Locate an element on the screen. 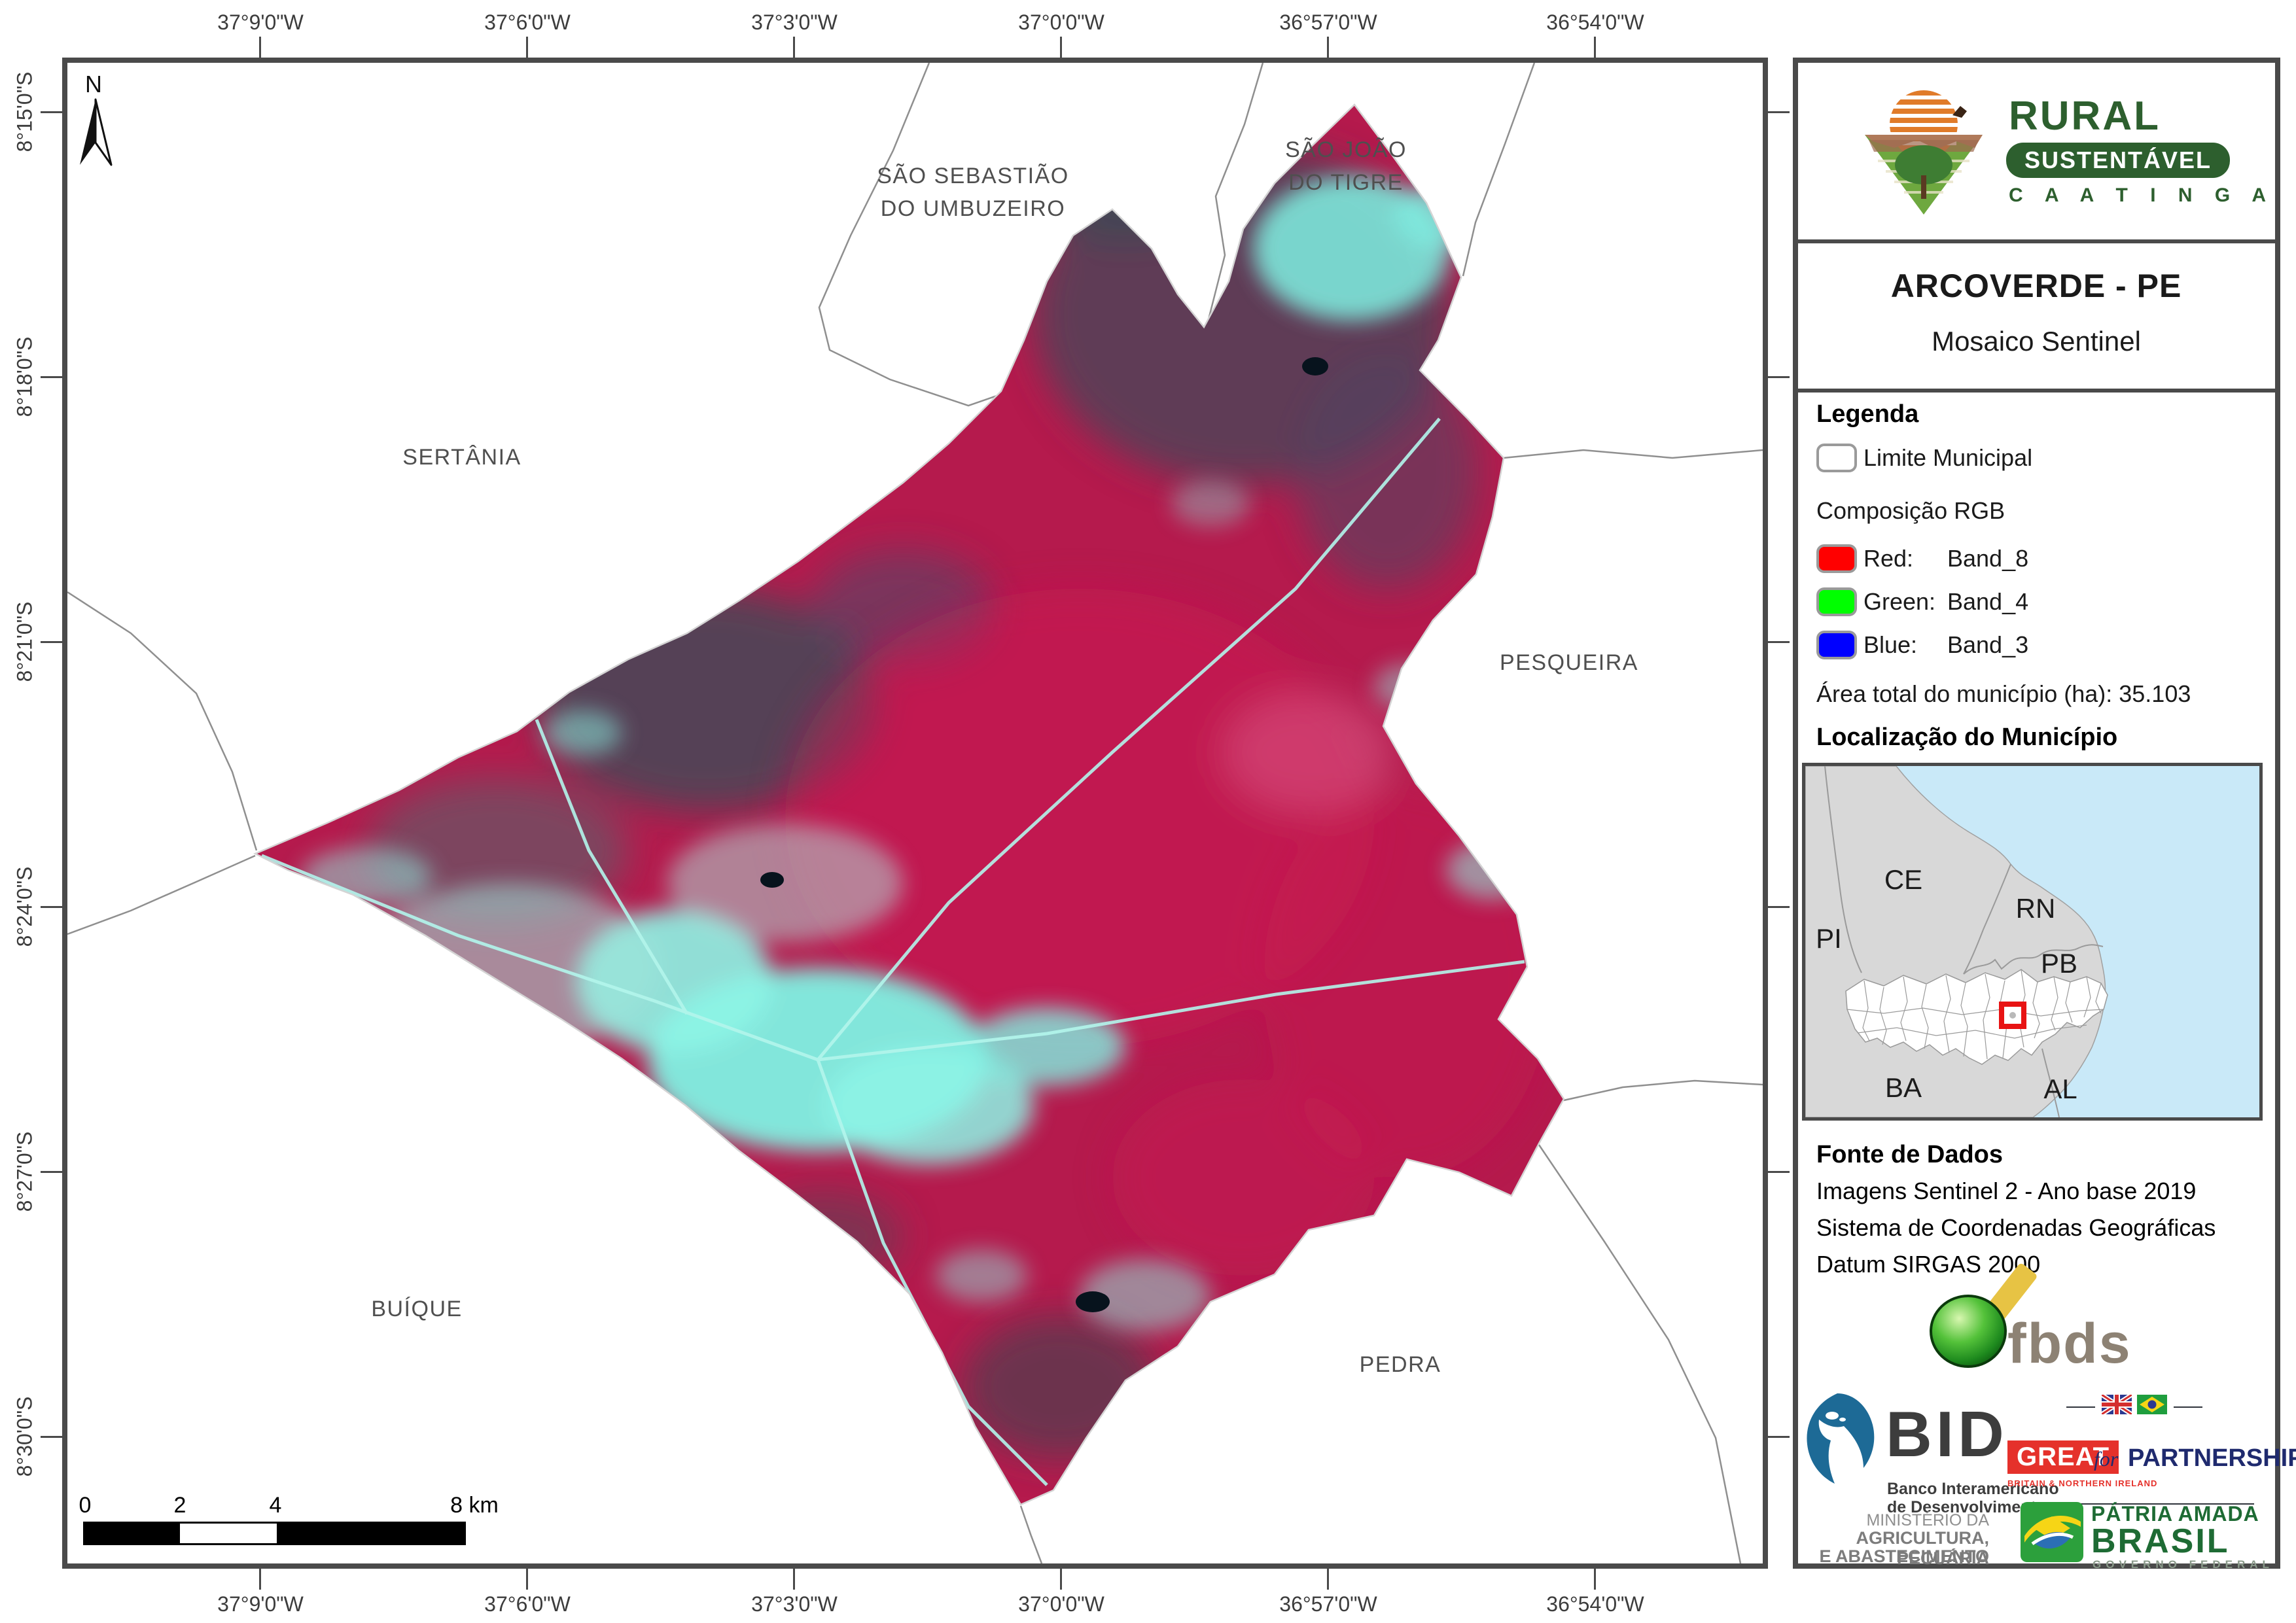 The height and width of the screenshot is (1623, 2296). label-sertania: SERTÂNIA is located at coordinates (461, 458).